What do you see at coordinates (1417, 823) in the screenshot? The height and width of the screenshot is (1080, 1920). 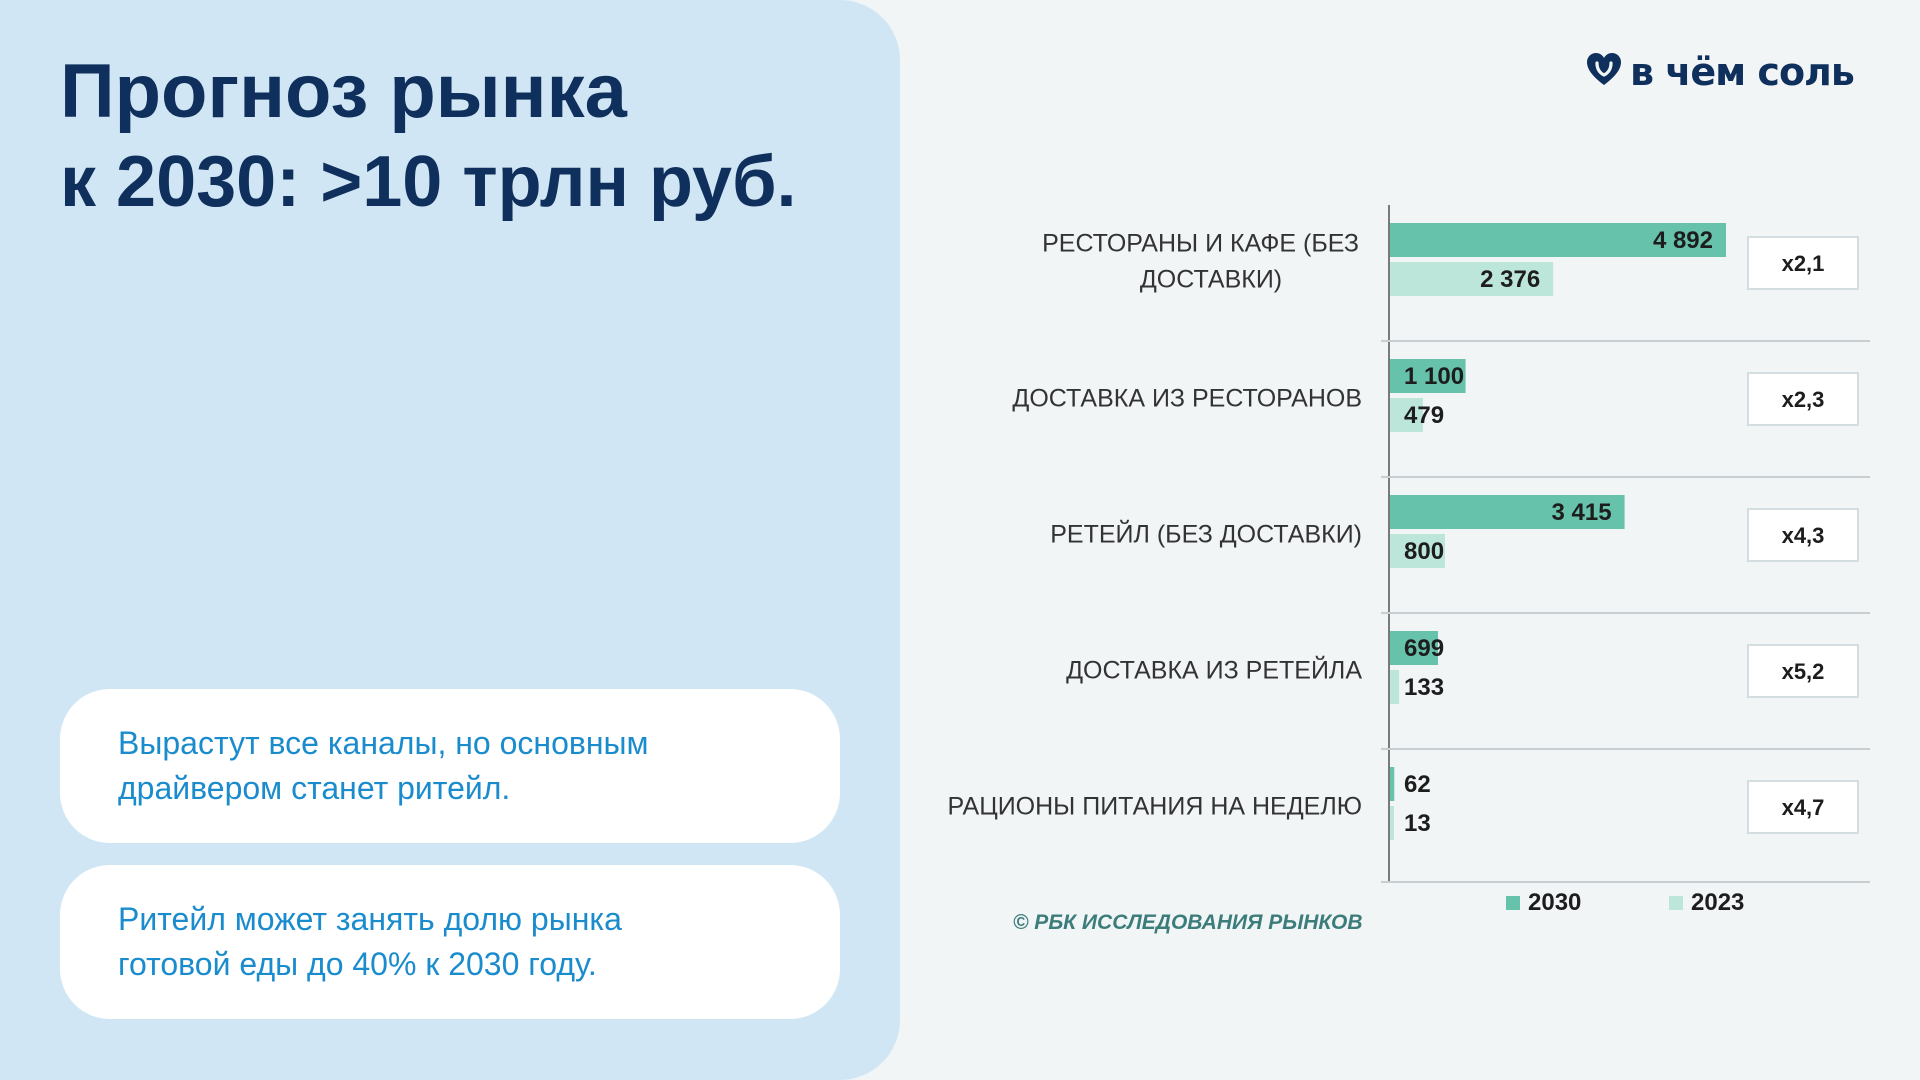 I see `data-label-2023-5: 13` at bounding box center [1417, 823].